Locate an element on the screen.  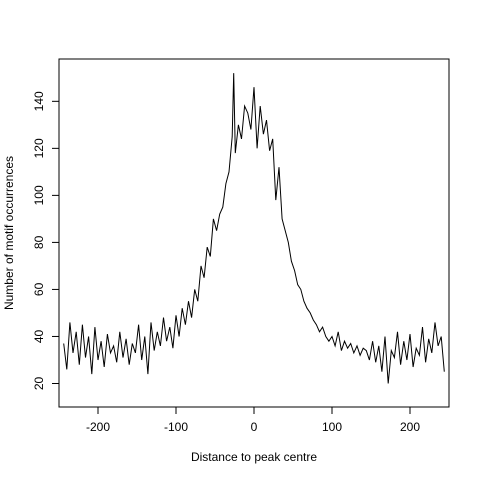
y-tick-label: 140 is located at coordinates (39, 101).